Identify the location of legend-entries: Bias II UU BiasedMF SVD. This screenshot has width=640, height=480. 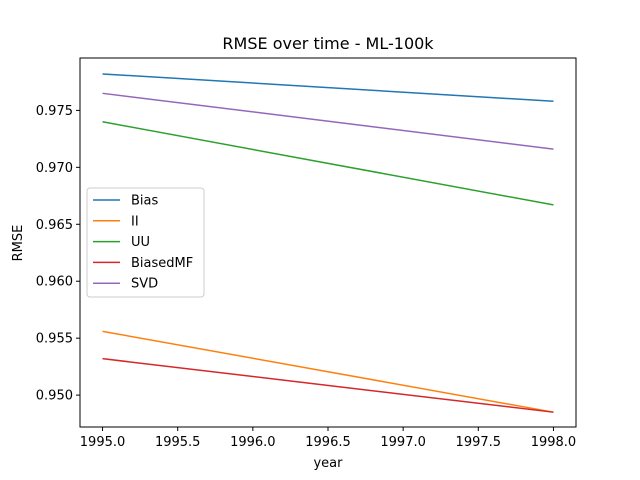
(143, 243).